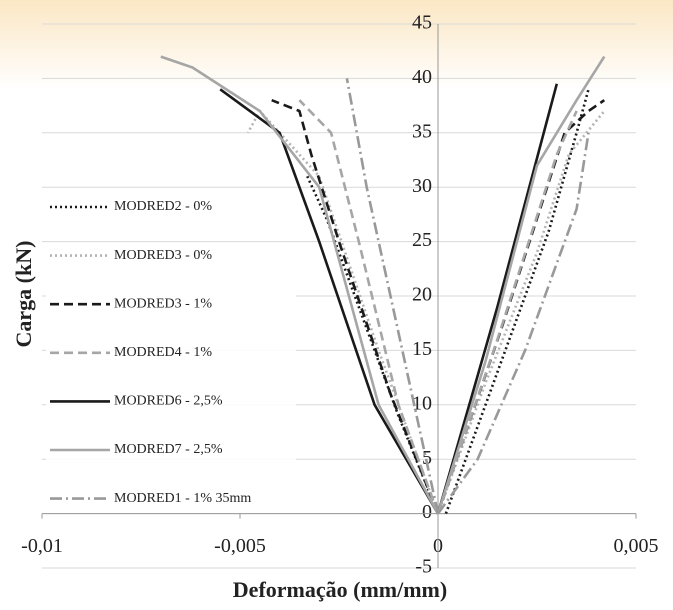 The height and width of the screenshot is (610, 673). What do you see at coordinates (422, 295) in the screenshot?
I see `y-tick-label: 20` at bounding box center [422, 295].